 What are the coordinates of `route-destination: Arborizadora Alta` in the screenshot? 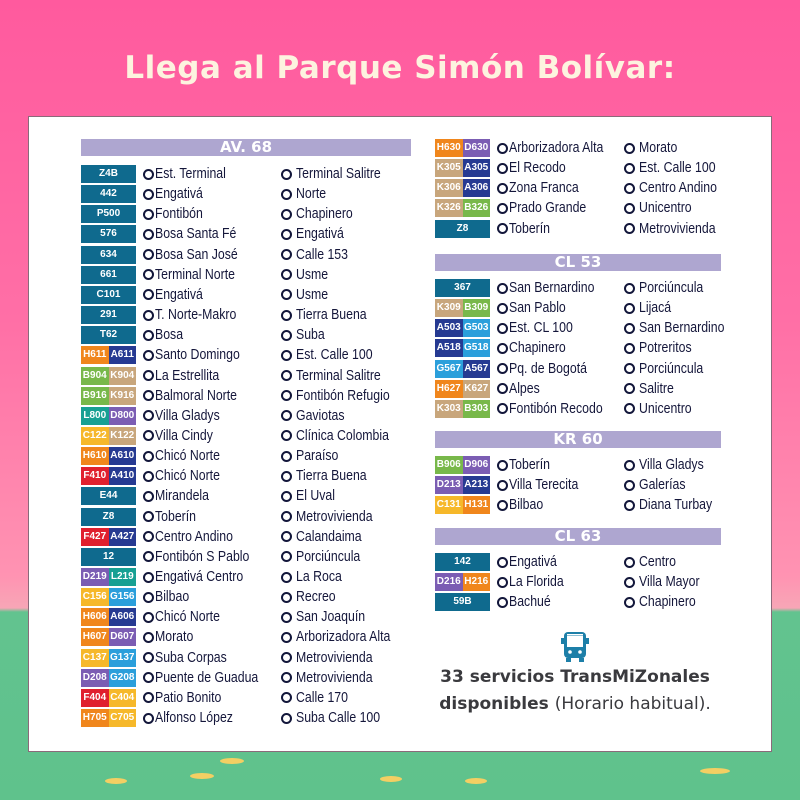 It's located at (343, 637).